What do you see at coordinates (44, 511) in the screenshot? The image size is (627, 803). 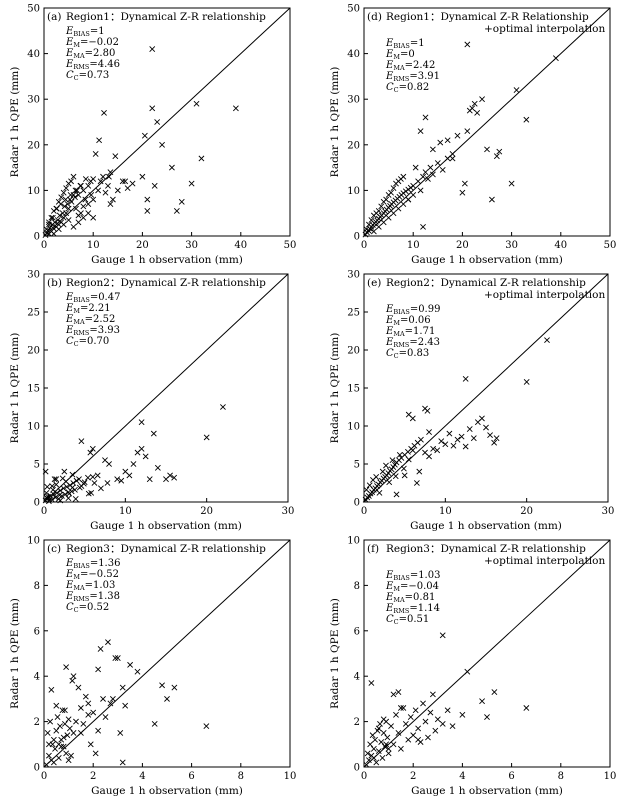 I see `x-tick-label: 0` at bounding box center [44, 511].